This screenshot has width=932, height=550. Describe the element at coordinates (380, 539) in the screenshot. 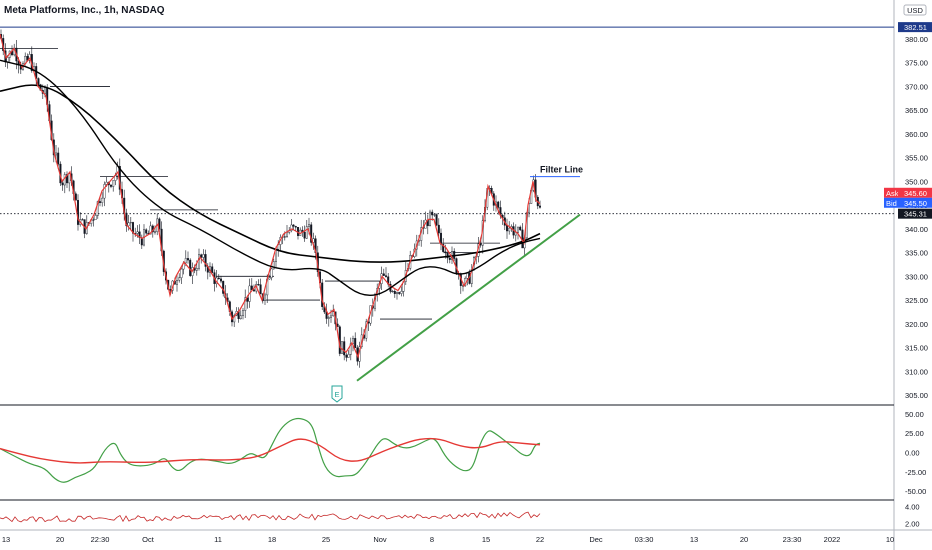

I see `time-tick-label: Nov` at that location.